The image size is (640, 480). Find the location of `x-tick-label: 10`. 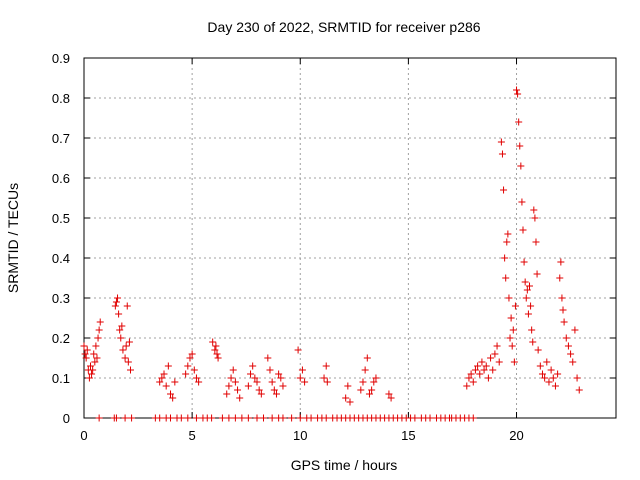

x-tick-label: 10 is located at coordinates (300, 435).